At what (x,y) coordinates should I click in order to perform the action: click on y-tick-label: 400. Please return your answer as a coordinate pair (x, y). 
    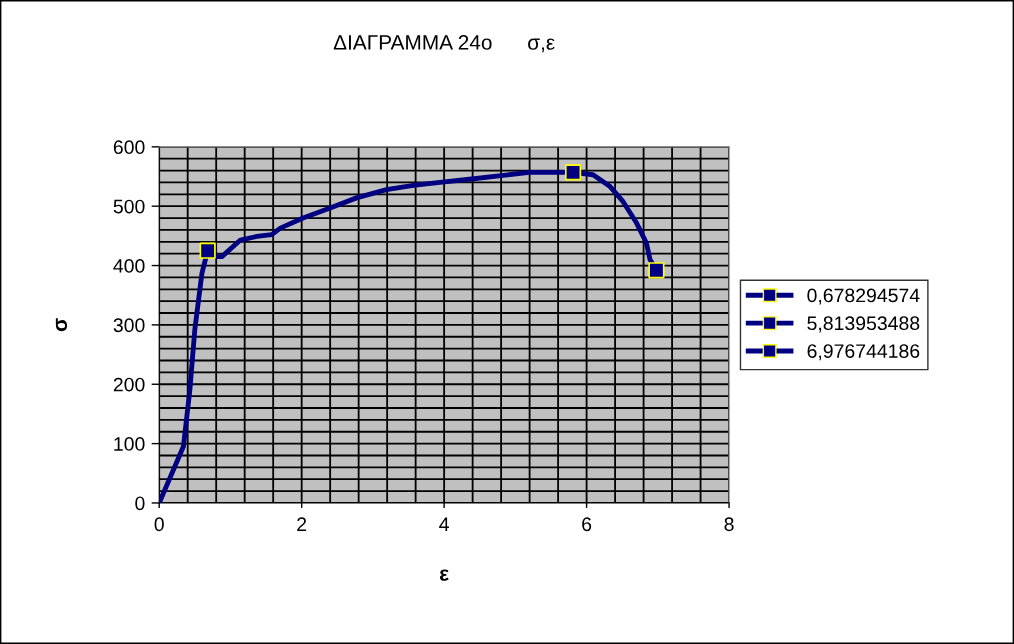
    Looking at the image, I should click on (129, 266).